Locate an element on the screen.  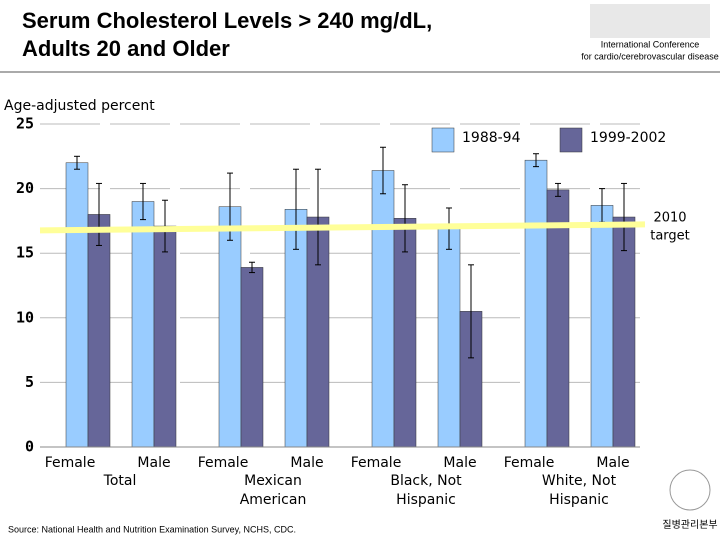
header-note: for cardio/cerebrovascular disease is located at coordinates (650, 56).